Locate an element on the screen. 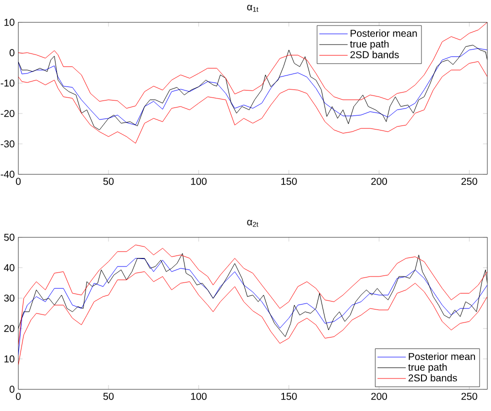  y-tick-label: -40 is located at coordinates (7, 174).